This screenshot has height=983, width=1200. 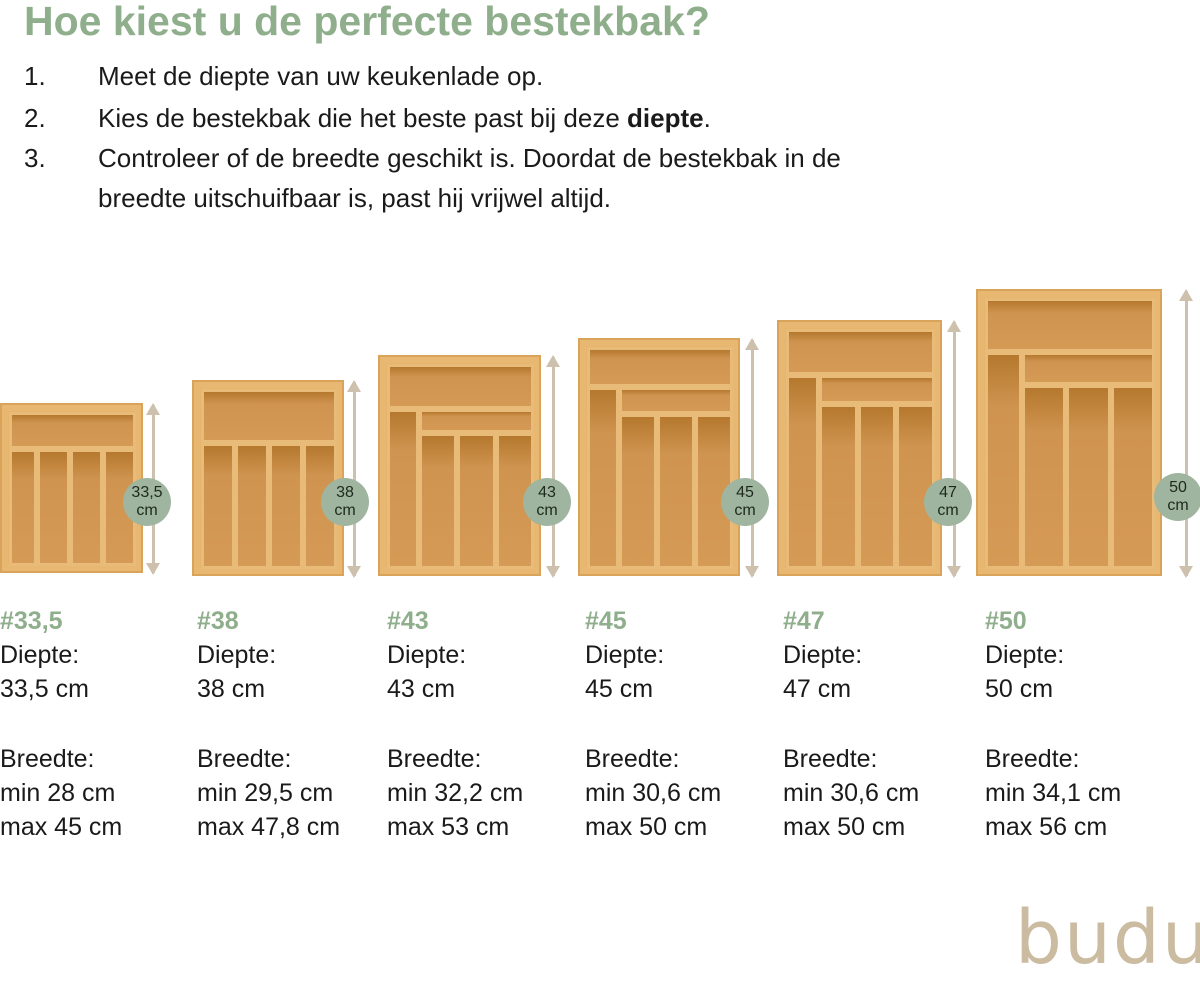 I want to click on depth-badge: 38 cm, so click(x=345, y=502).